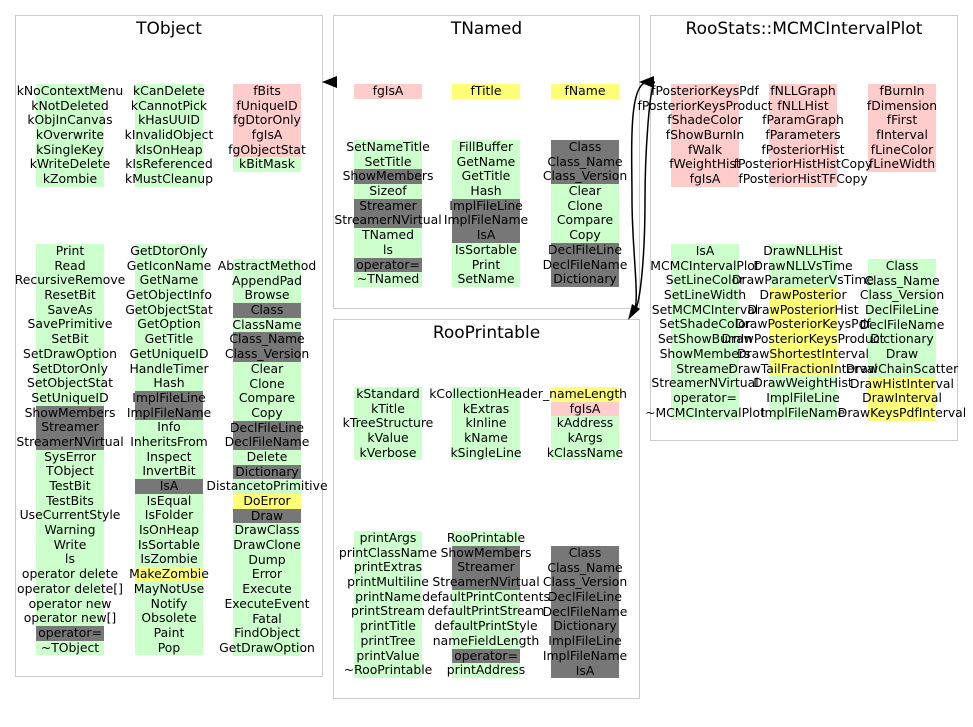 Image resolution: width=973 pixels, height=727 pixels. What do you see at coordinates (585, 409) in the screenshot?
I see `member-item: fgIsA` at bounding box center [585, 409].